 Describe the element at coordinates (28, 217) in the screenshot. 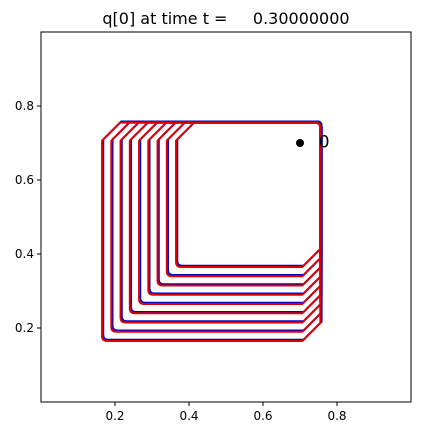

I see `y-axis-ticks: 0.2 0.4 0.6 0.8` at that location.